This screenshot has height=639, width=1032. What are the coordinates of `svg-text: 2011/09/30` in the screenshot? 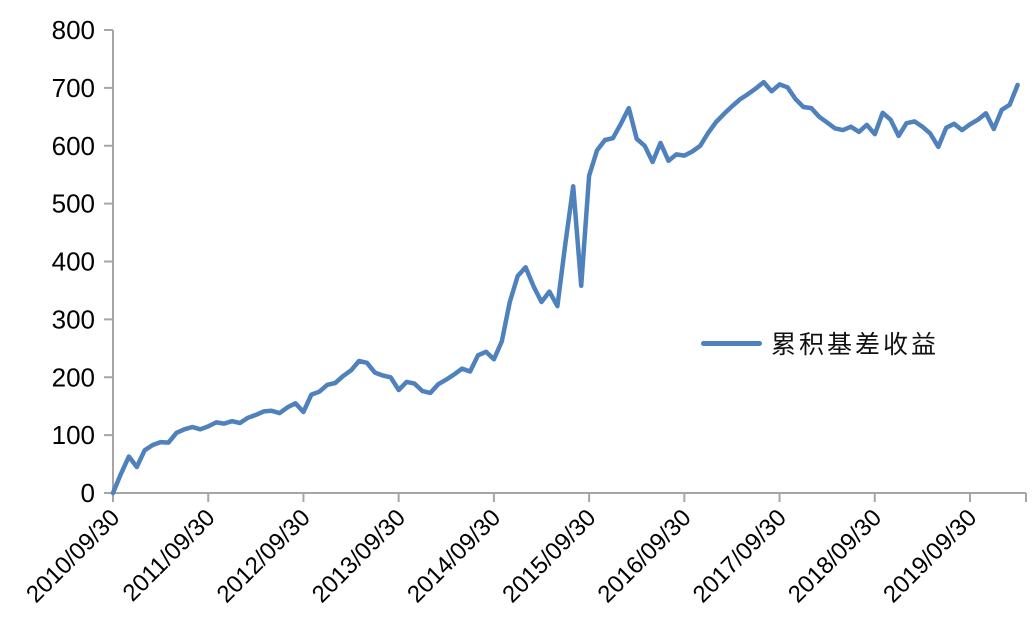 It's located at (169, 555).